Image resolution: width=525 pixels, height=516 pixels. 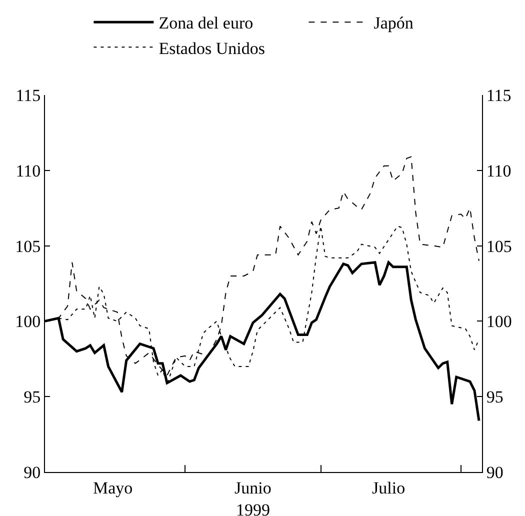 What do you see at coordinates (28, 322) in the screenshot?
I see `y-tick-label: 100` at bounding box center [28, 322].